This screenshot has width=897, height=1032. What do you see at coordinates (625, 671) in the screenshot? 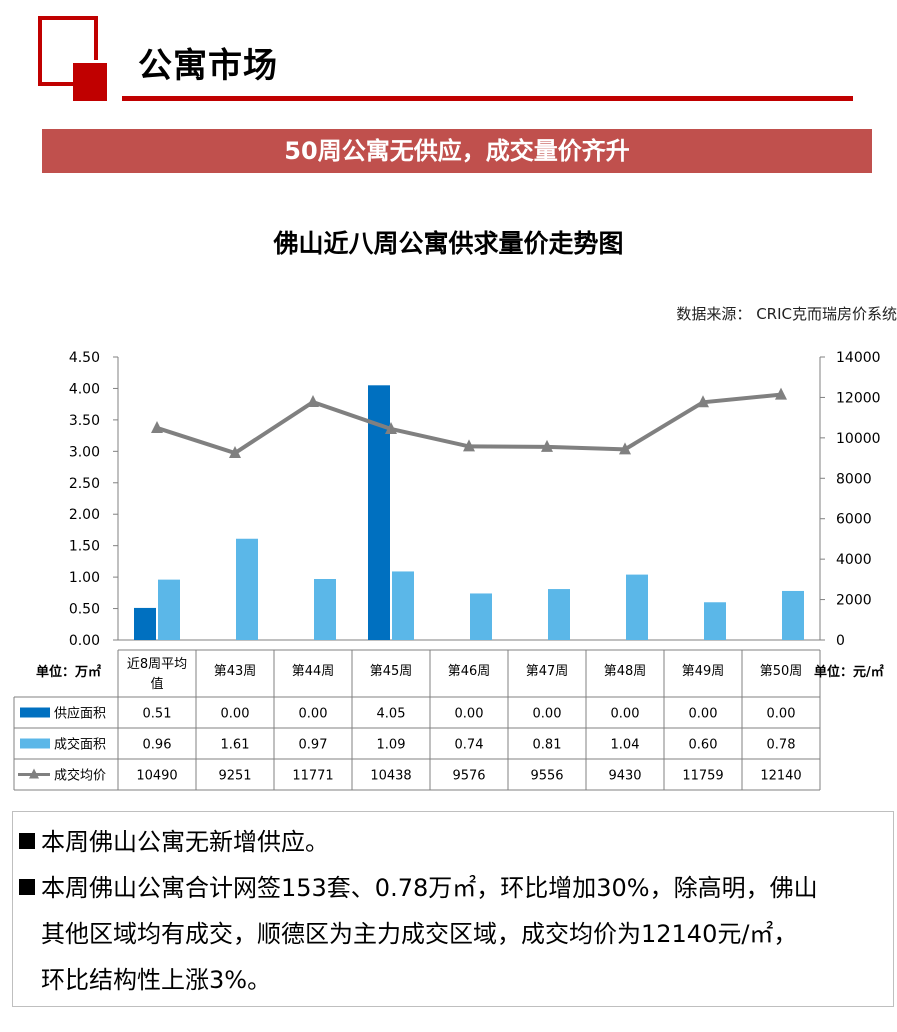
I see `x-category-label: 第48周` at bounding box center [625, 671].